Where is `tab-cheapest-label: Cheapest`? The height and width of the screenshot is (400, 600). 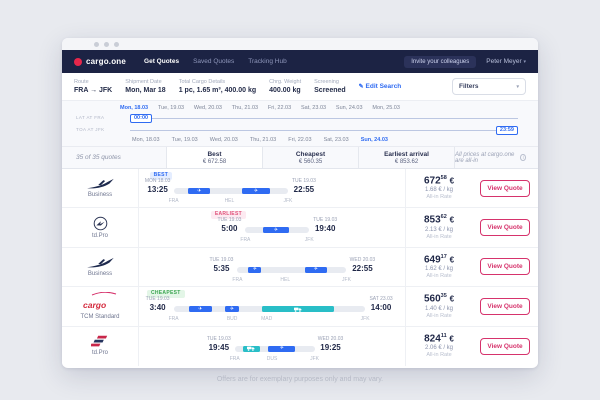
tab-cheapest-label: Cheapest is located at coordinates (310, 154).